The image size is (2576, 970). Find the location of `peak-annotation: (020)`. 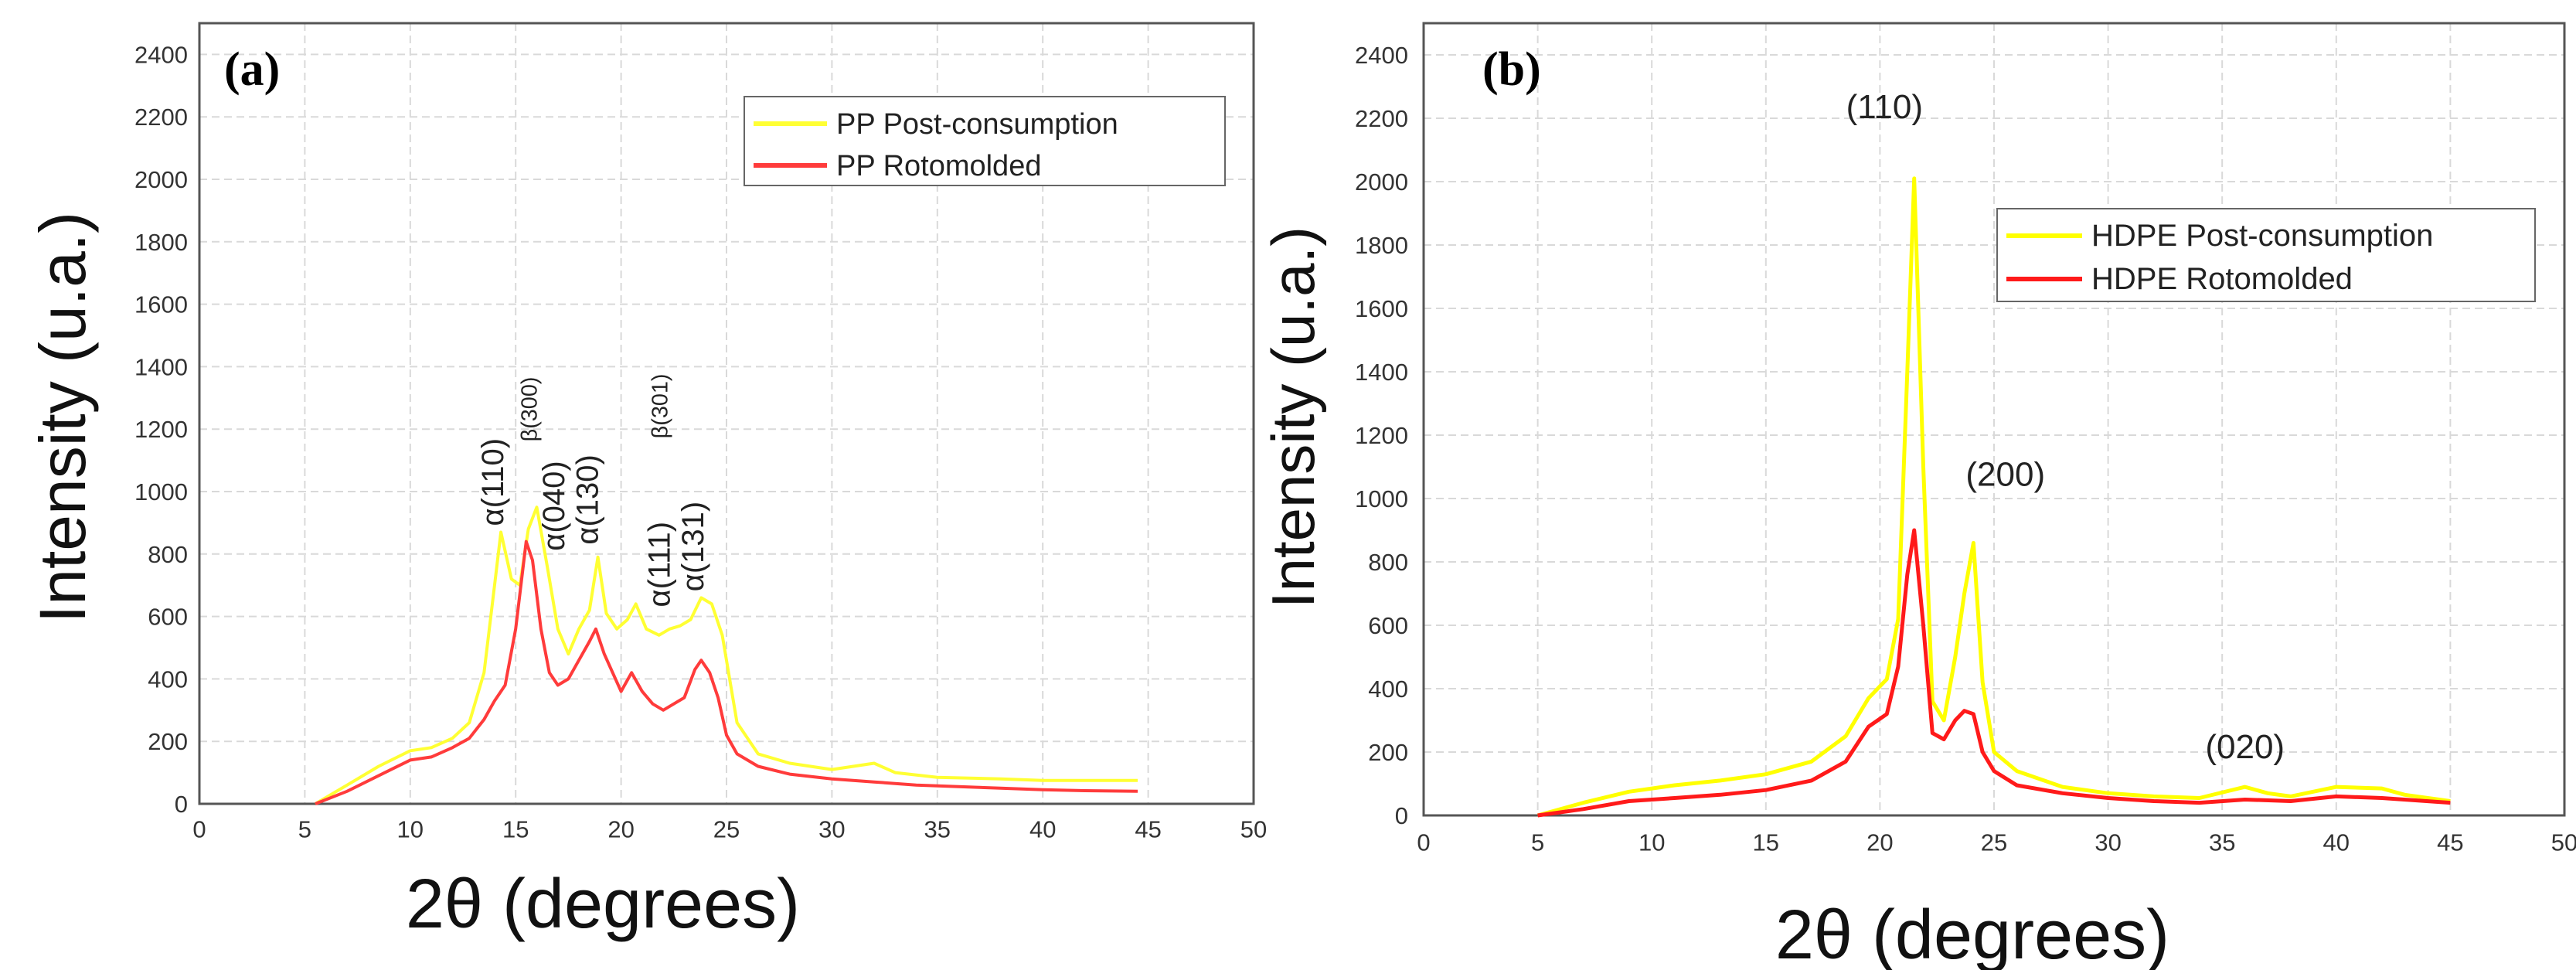

peak-annotation: (020) is located at coordinates (2245, 747).